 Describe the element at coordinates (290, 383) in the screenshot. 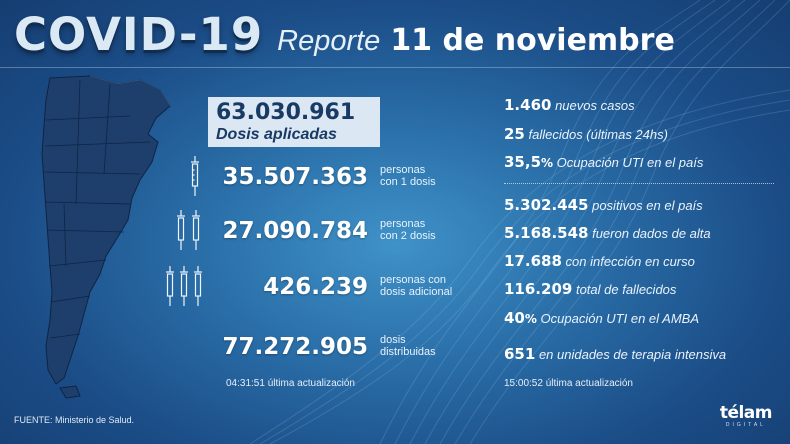

I see `vaccination-update-time: 04:31:51 última actualización` at that location.